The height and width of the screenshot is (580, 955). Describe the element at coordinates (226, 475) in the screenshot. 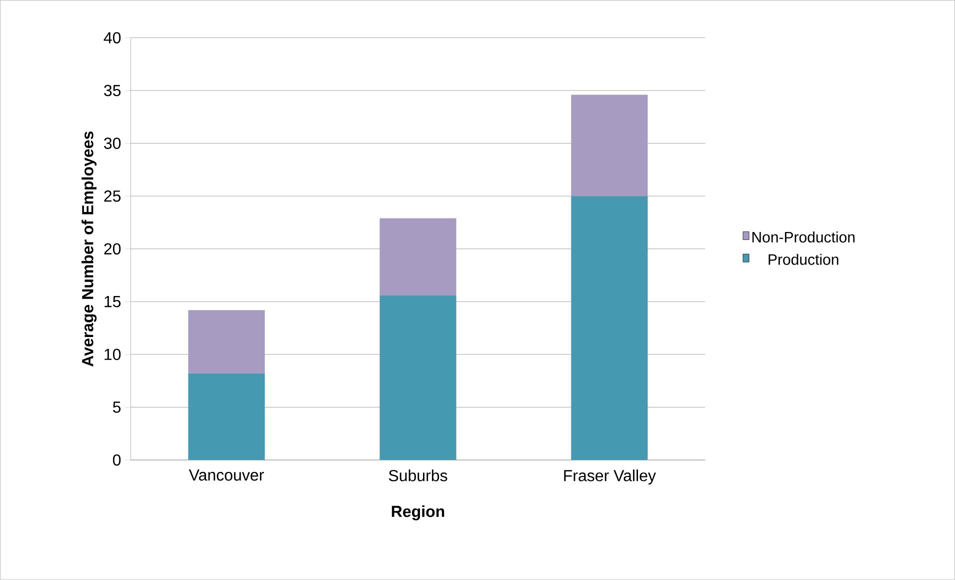

I see `x-tick-label: Vancouver` at that location.